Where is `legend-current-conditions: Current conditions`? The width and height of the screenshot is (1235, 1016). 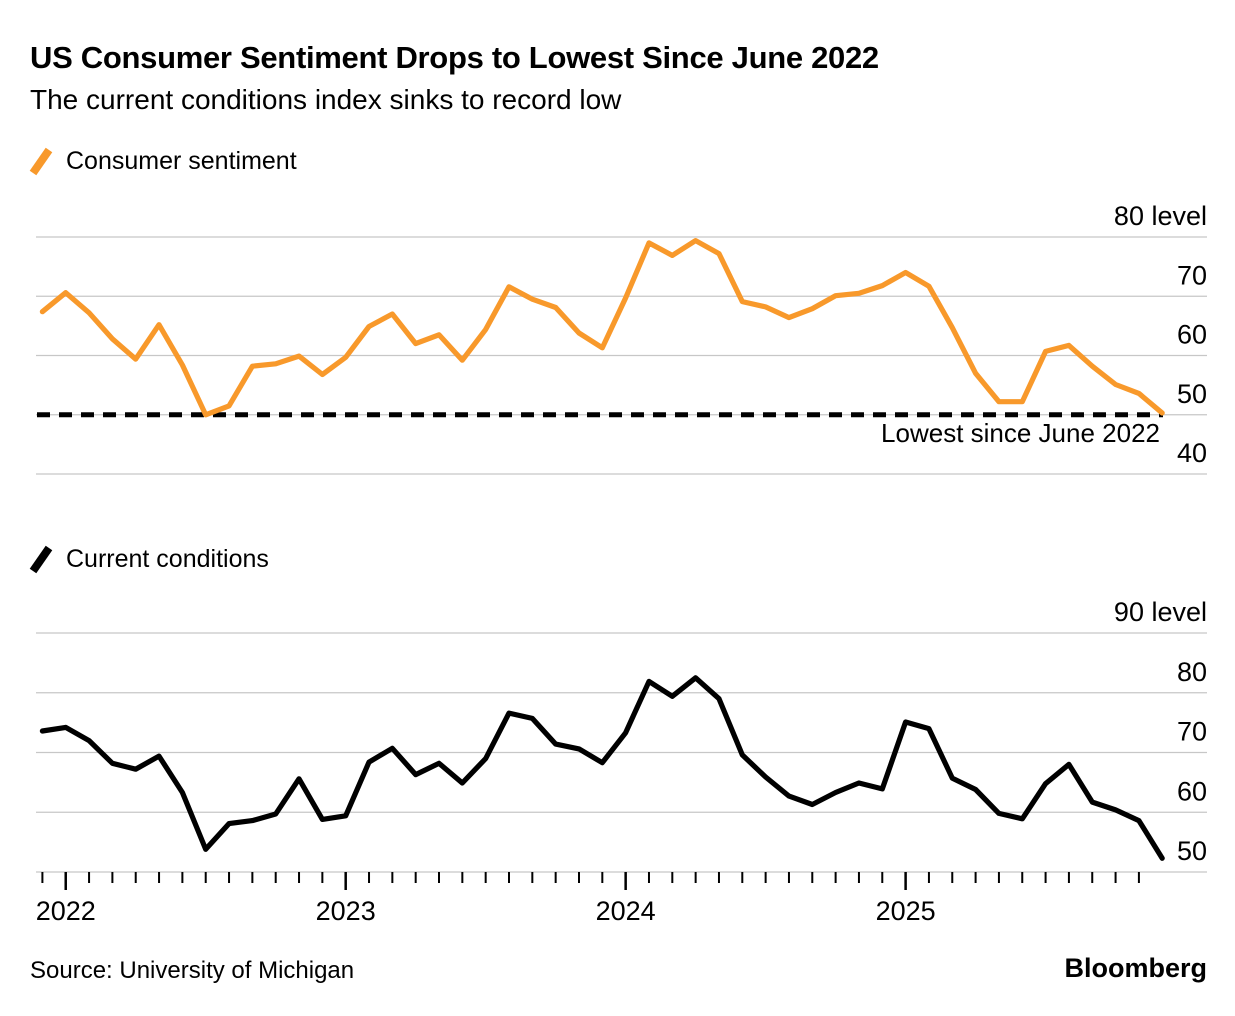
legend-current-conditions: Current conditions is located at coordinates (148, 559).